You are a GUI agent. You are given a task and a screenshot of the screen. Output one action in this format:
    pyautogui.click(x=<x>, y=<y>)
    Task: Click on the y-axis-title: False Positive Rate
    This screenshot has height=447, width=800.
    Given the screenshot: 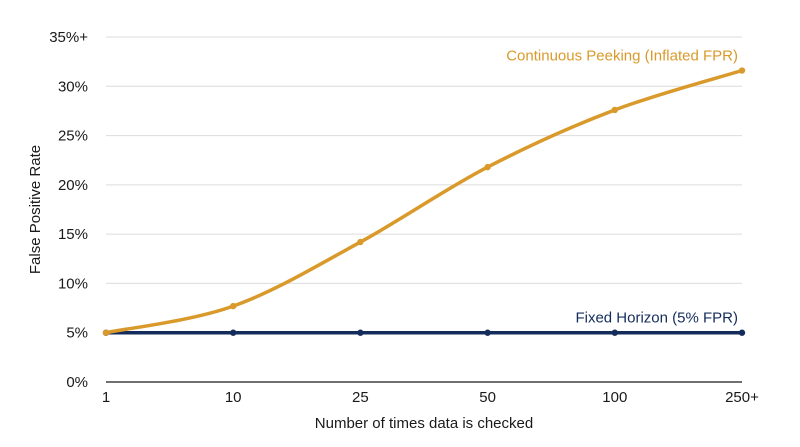 What is the action you would take?
    pyautogui.click(x=35, y=209)
    